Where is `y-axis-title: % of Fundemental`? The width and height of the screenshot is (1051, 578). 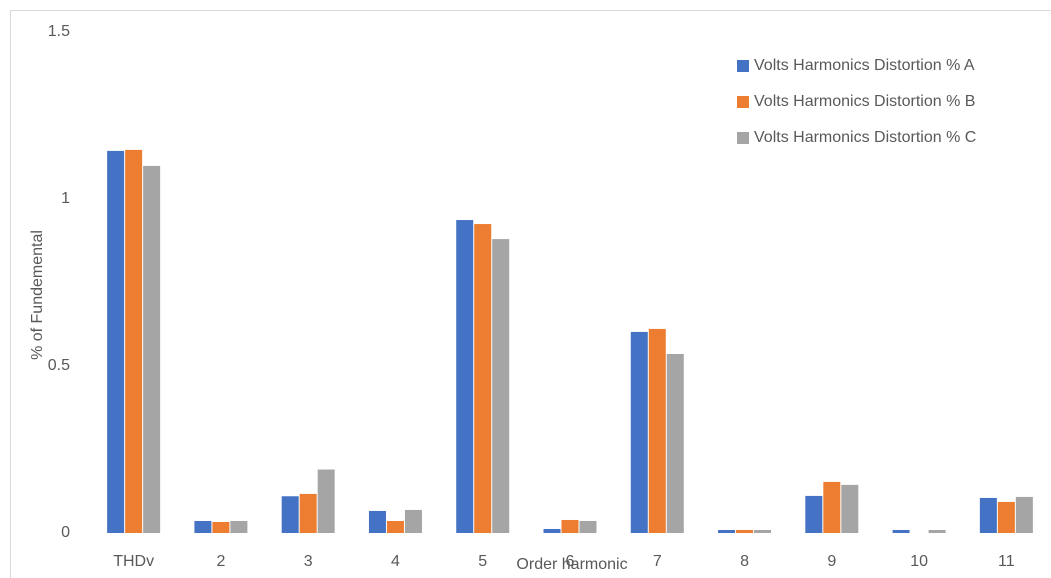 y-axis-title: % of Fundemental is located at coordinates (37, 295).